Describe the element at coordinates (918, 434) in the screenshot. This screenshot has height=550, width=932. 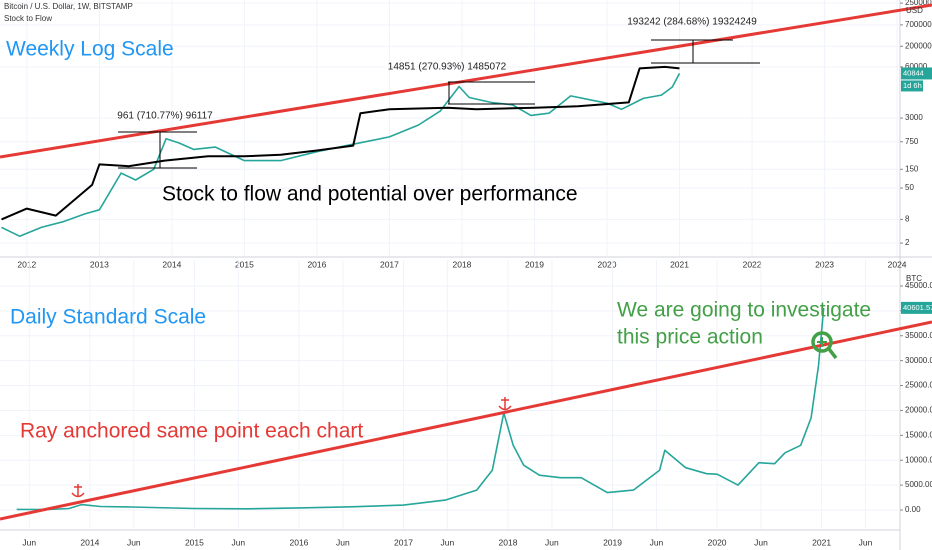
I see `y-tick-label: 15000.00` at that location.